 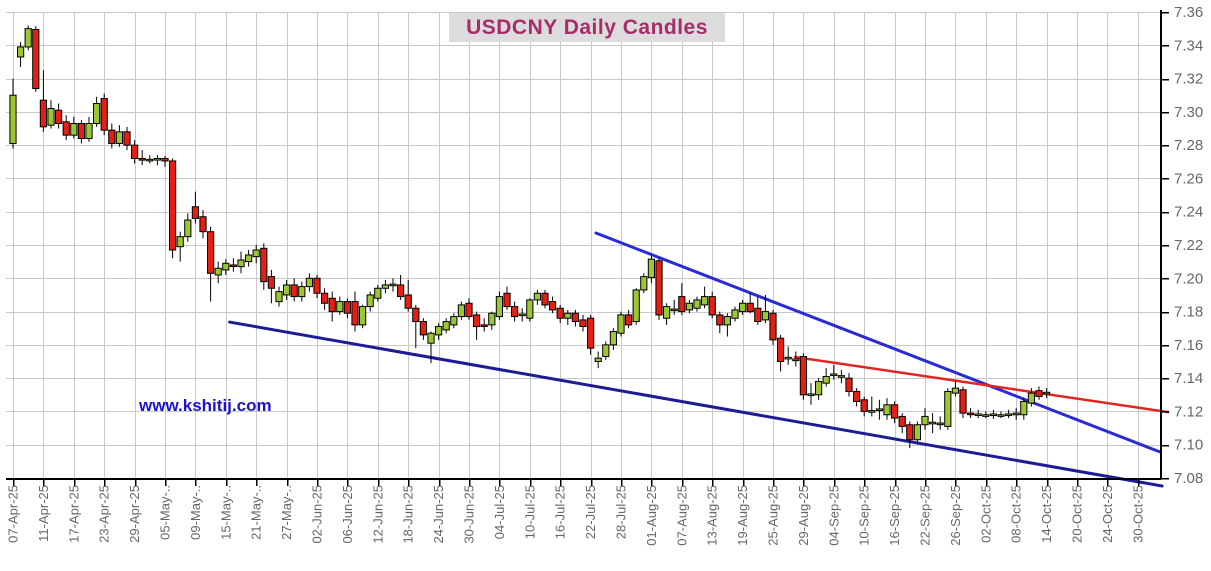 What do you see at coordinates (773, 515) in the screenshot?
I see `x-axis-label: 25-Aug-25` at bounding box center [773, 515].